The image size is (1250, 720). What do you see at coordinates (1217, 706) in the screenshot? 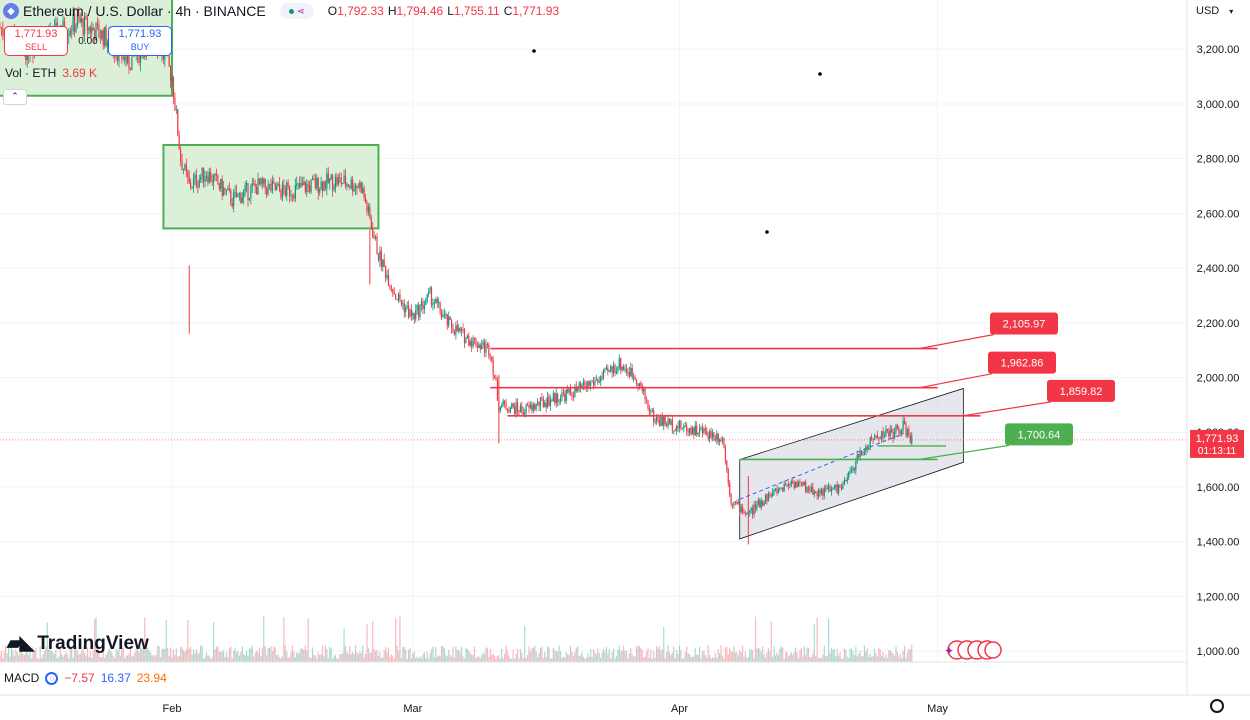
I see `chart-settings-icon` at bounding box center [1217, 706].